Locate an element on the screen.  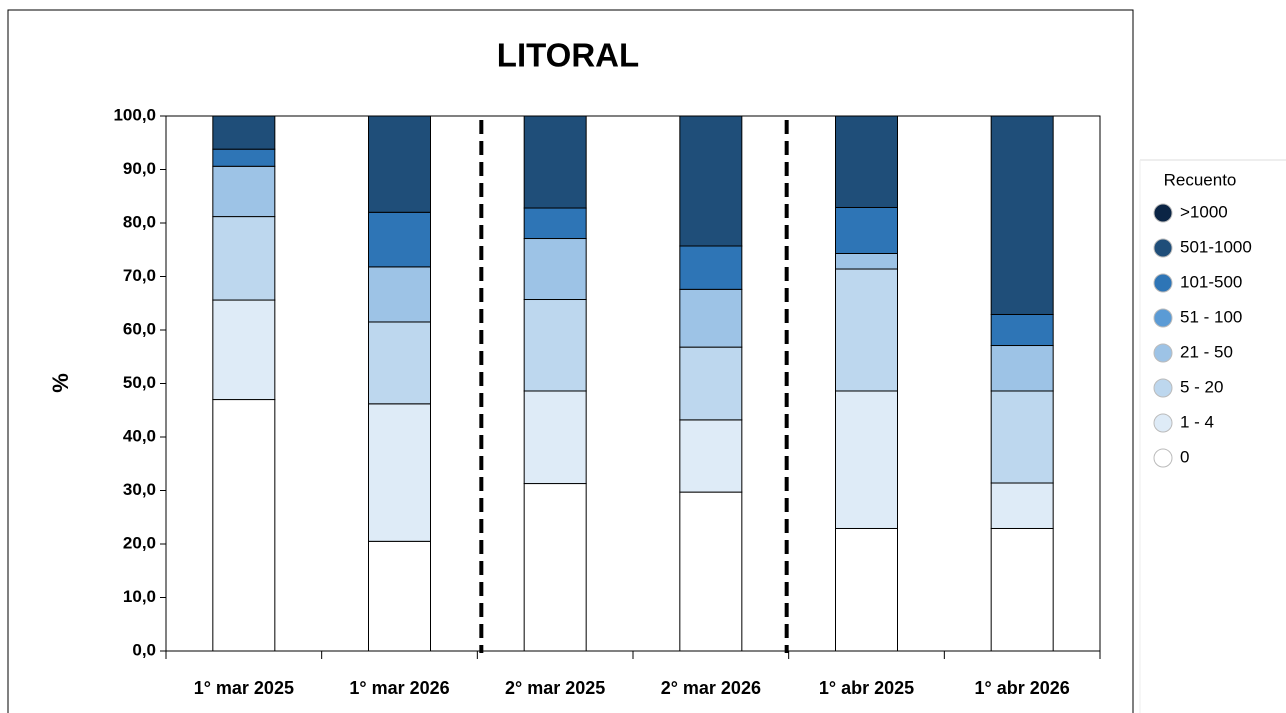
x-tick-label: 1° mar 2025 is located at coordinates (244, 688).